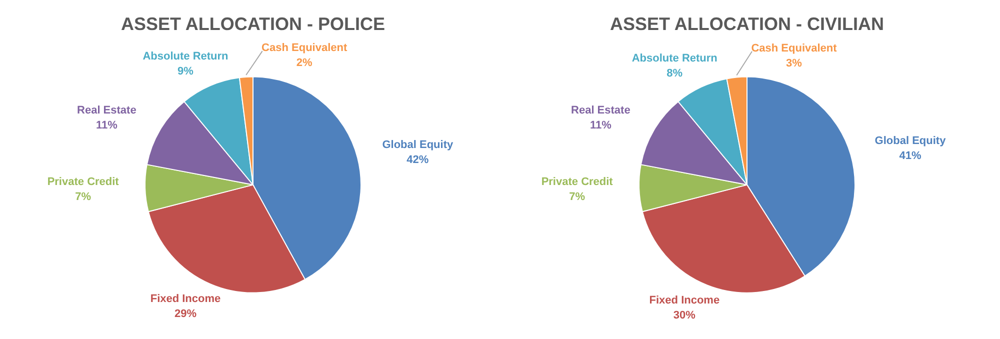 Image resolution: width=1000 pixels, height=339 pixels. Describe the element at coordinates (674, 73) in the screenshot. I see `data-label: 8%` at that location.